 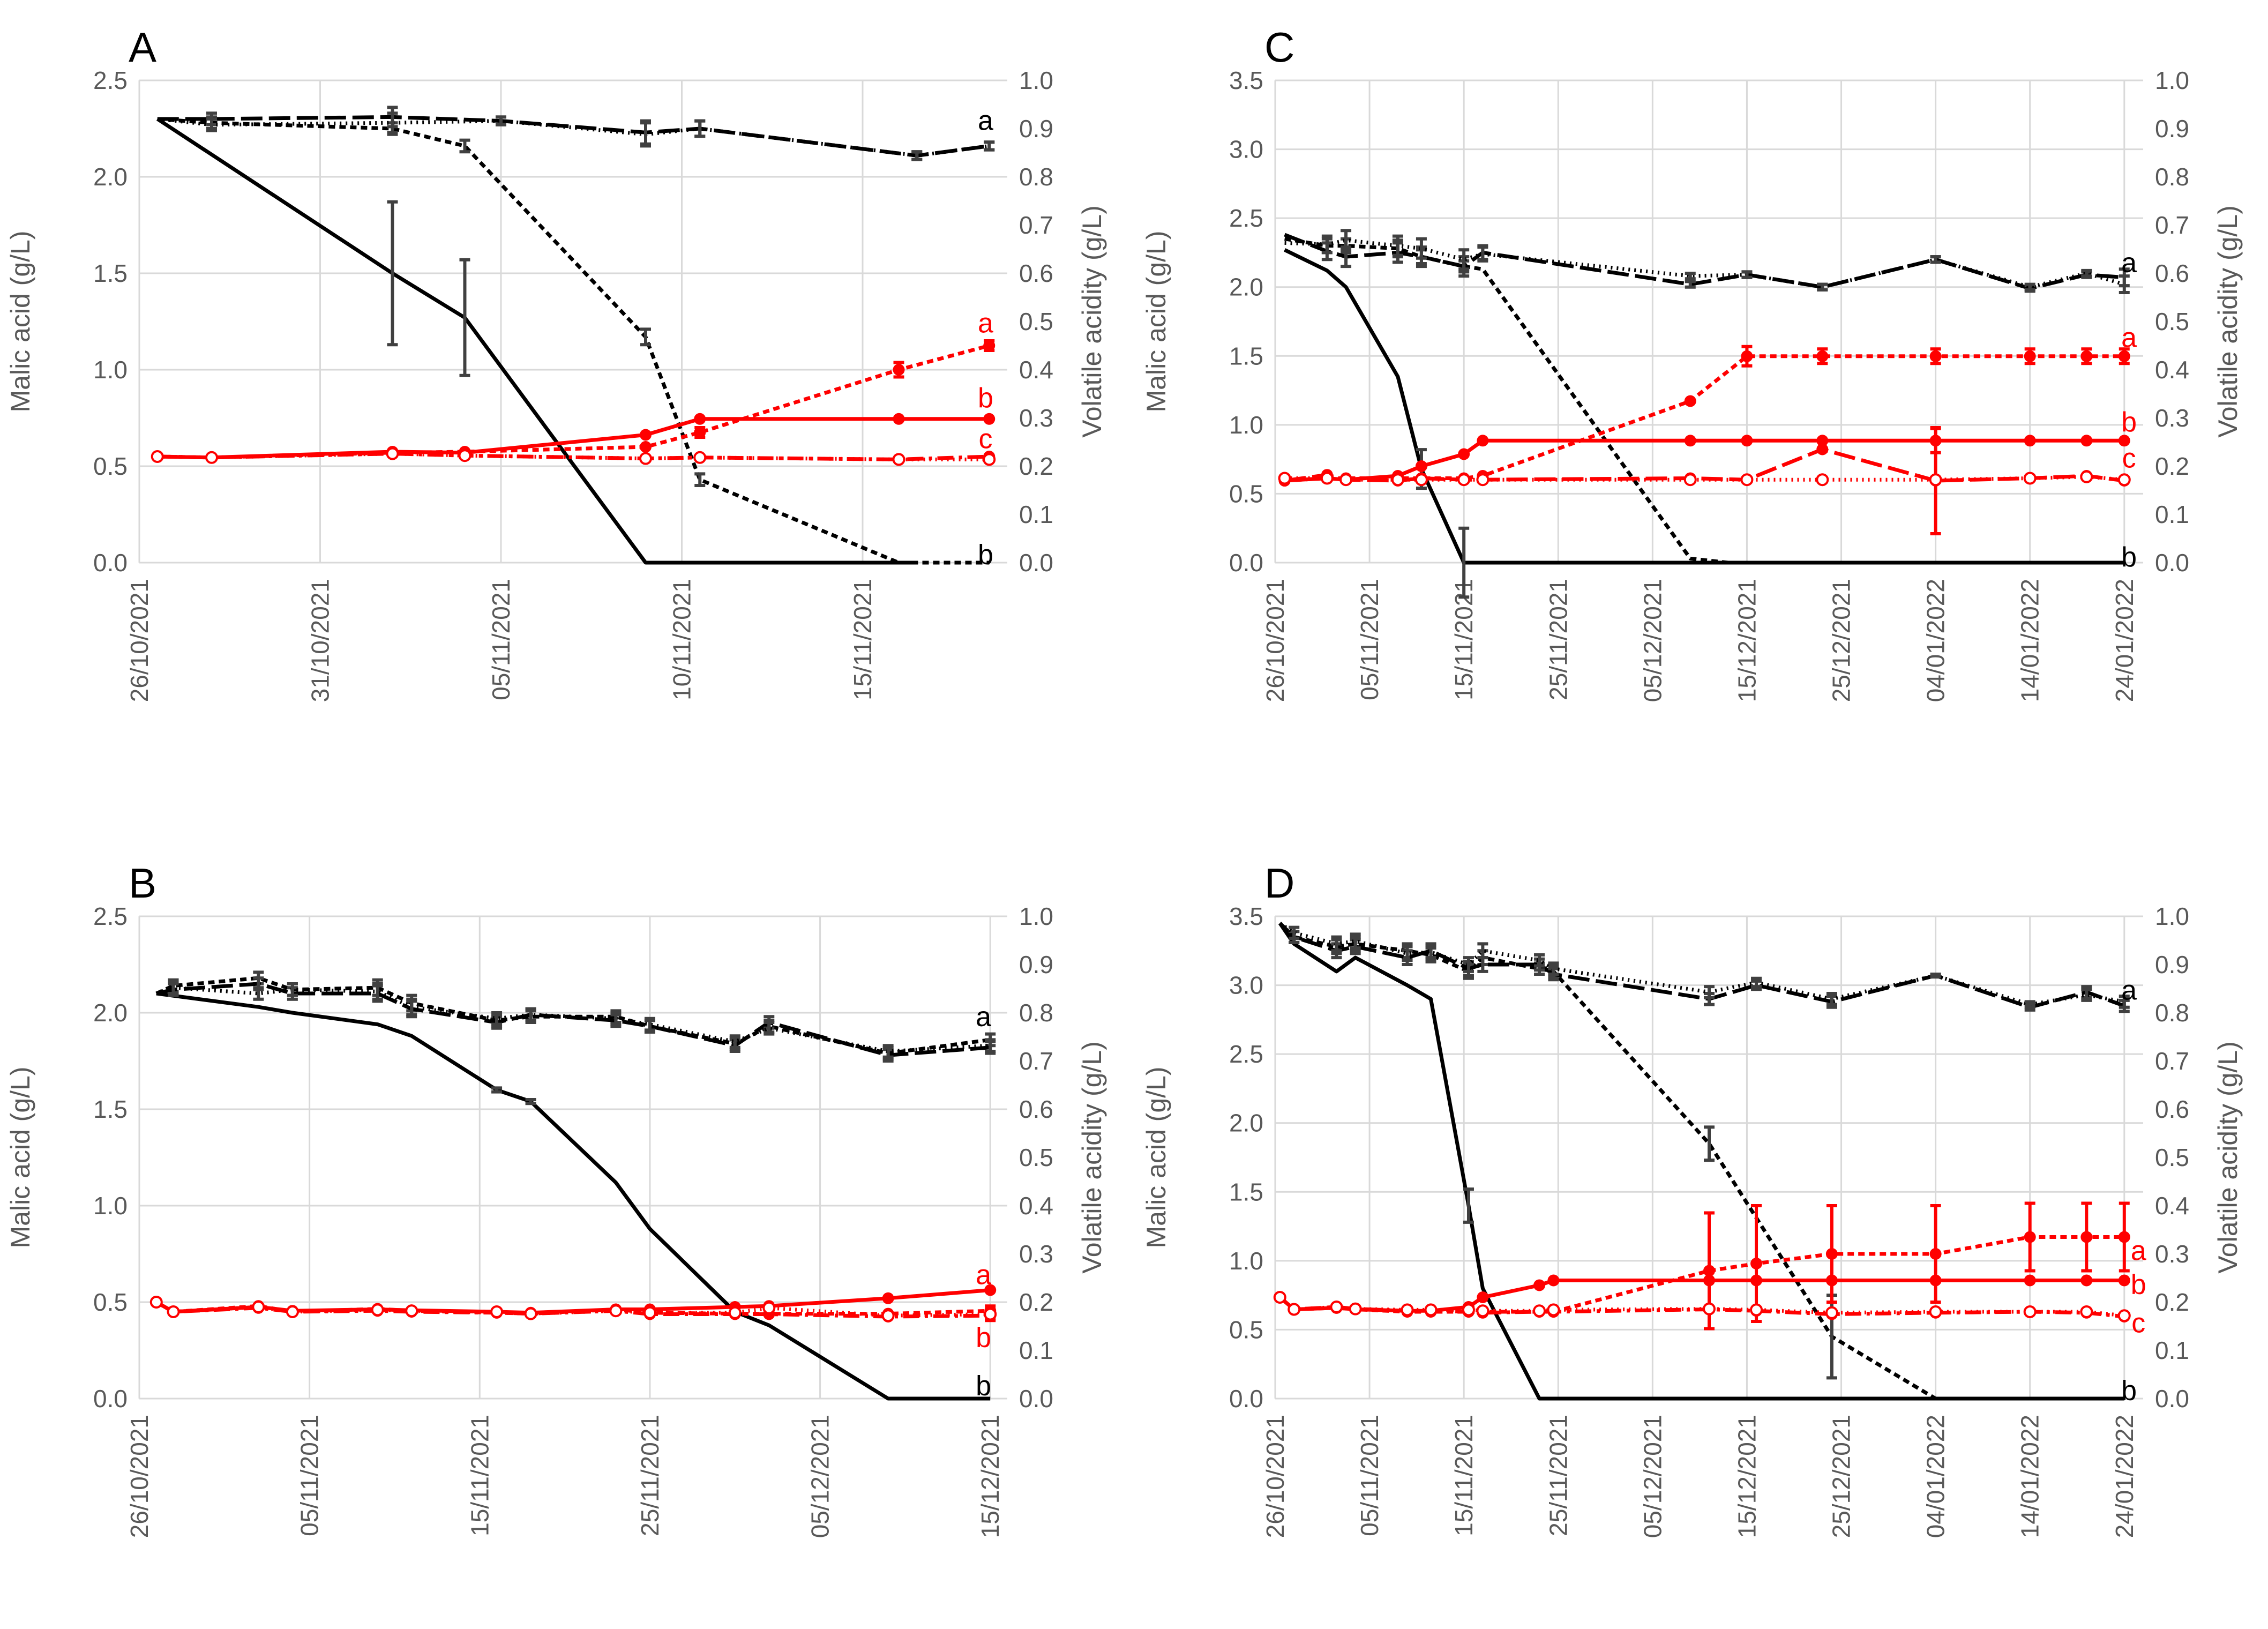 I want to click on x-tick-label: 25/11/2021, so click(x=650, y=1475).